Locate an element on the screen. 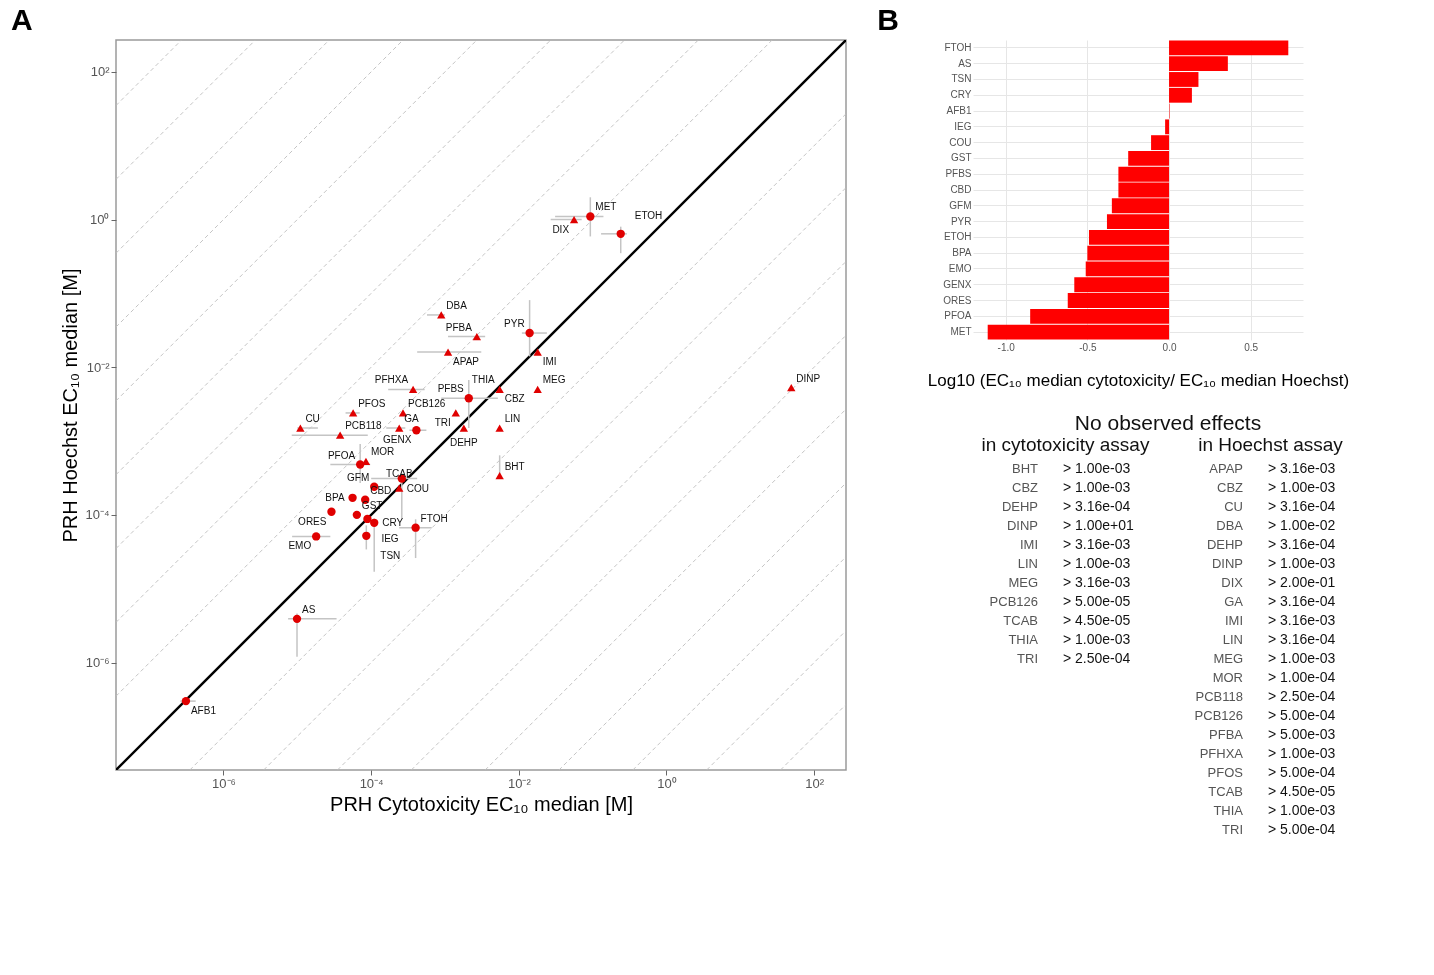  annotation: PFHXA is located at coordinates (391, 380).